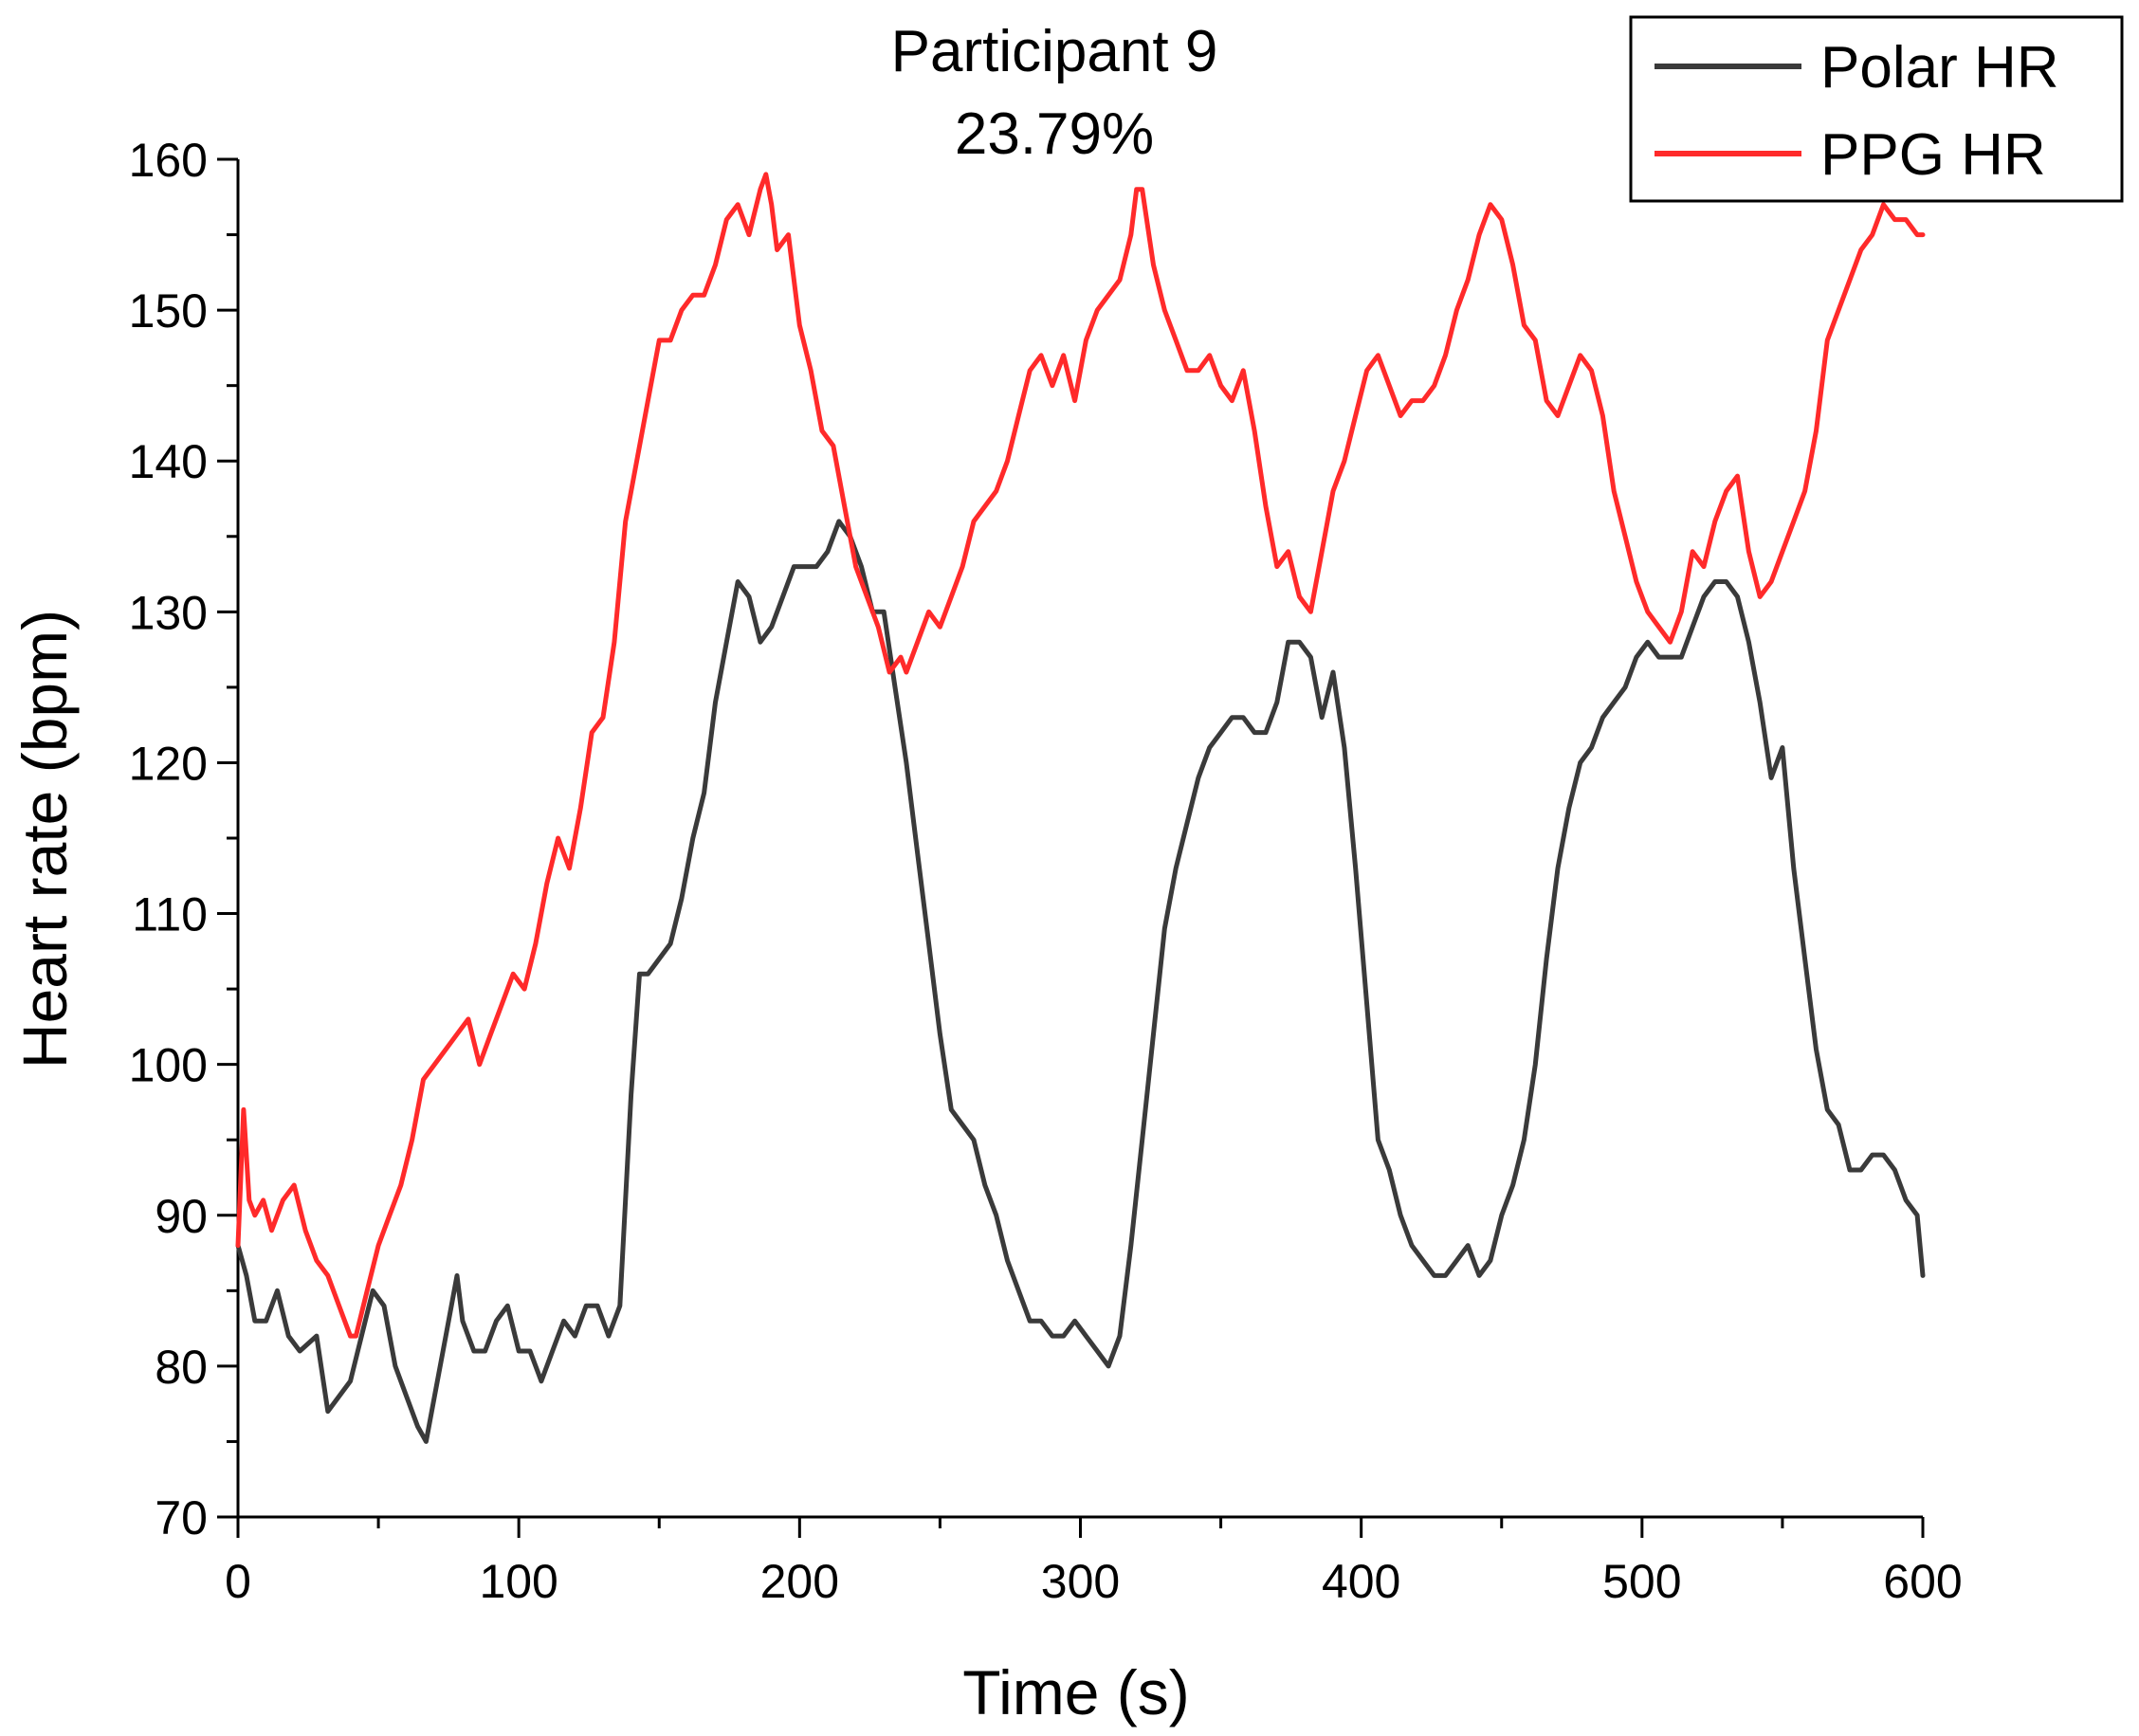 The image size is (2139, 1736). I want to click on x-tick-label: 0, so click(238, 1581).